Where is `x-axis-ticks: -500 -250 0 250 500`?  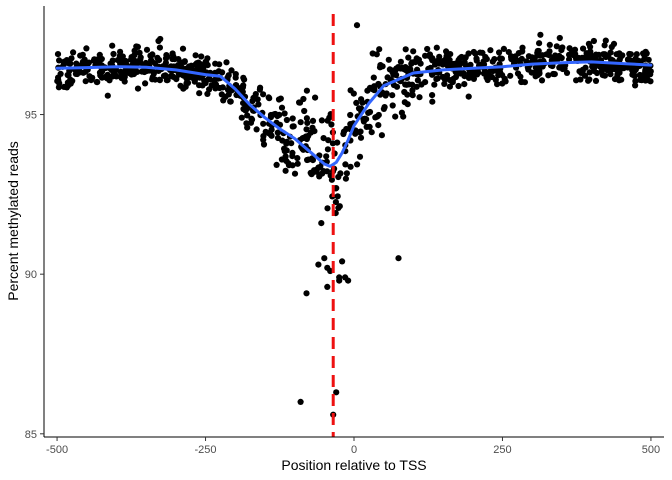 x-axis-ticks: -500 -250 0 250 500 is located at coordinates (353, 446).